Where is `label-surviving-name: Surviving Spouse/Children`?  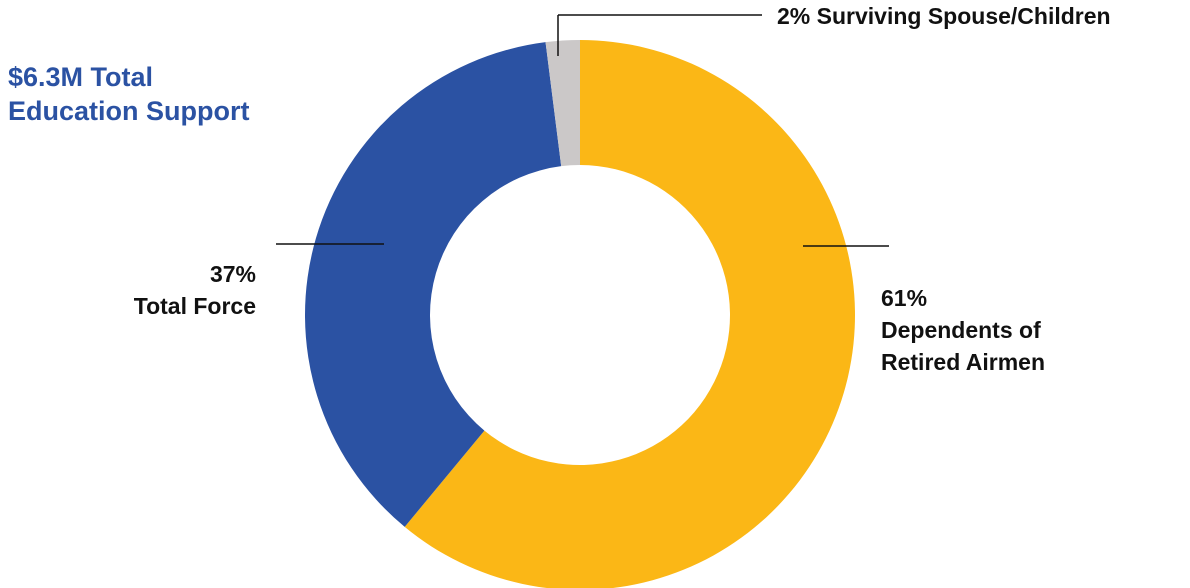 label-surviving-name: Surviving Spouse/Children is located at coordinates (963, 16).